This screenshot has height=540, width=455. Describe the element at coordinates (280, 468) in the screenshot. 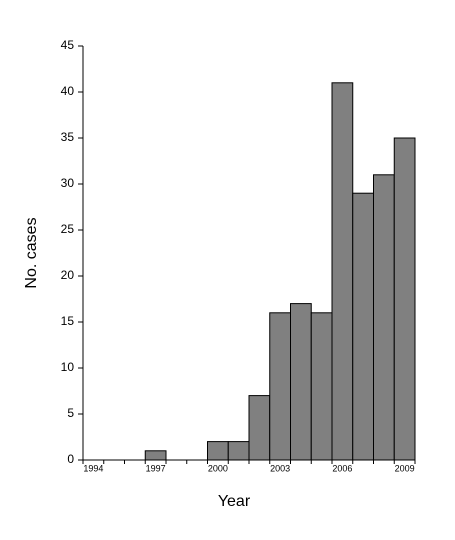

I see `x-tick-label: 2003` at that location.